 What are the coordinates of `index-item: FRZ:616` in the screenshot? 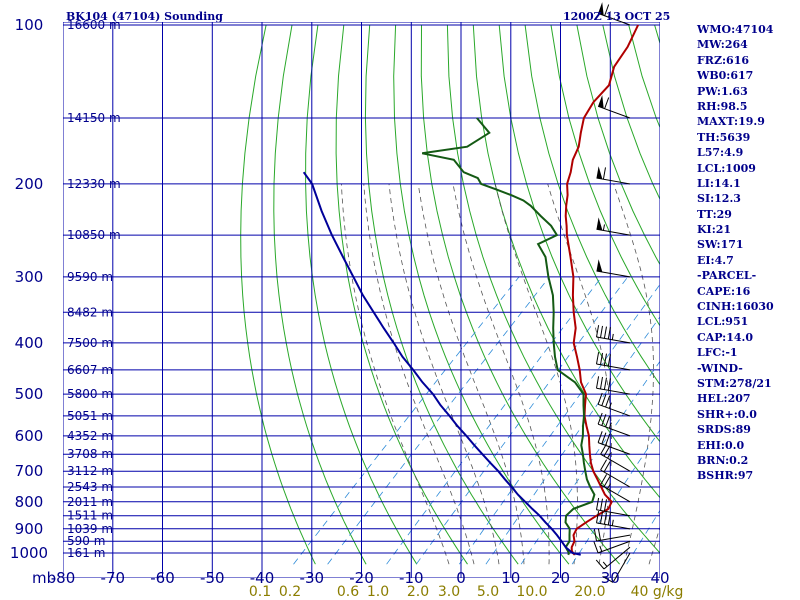 It's located at (723, 60).